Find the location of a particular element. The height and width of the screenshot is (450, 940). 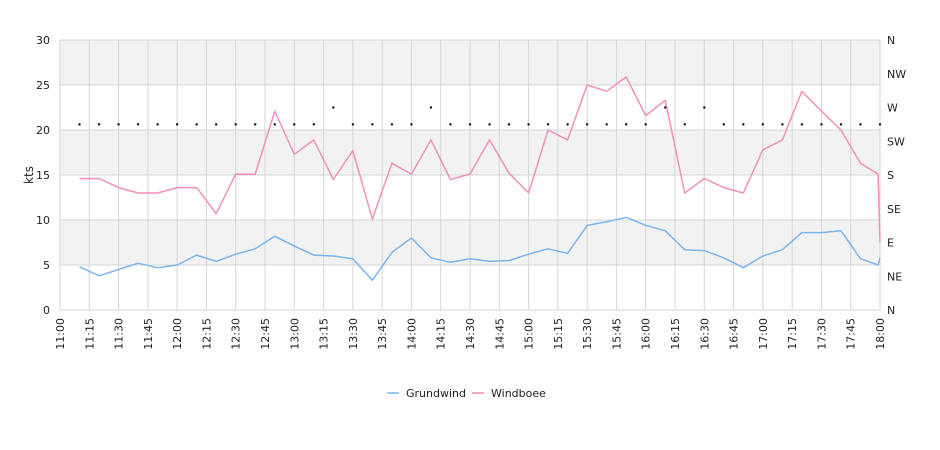

direction-tick-label: NW is located at coordinates (896, 74).